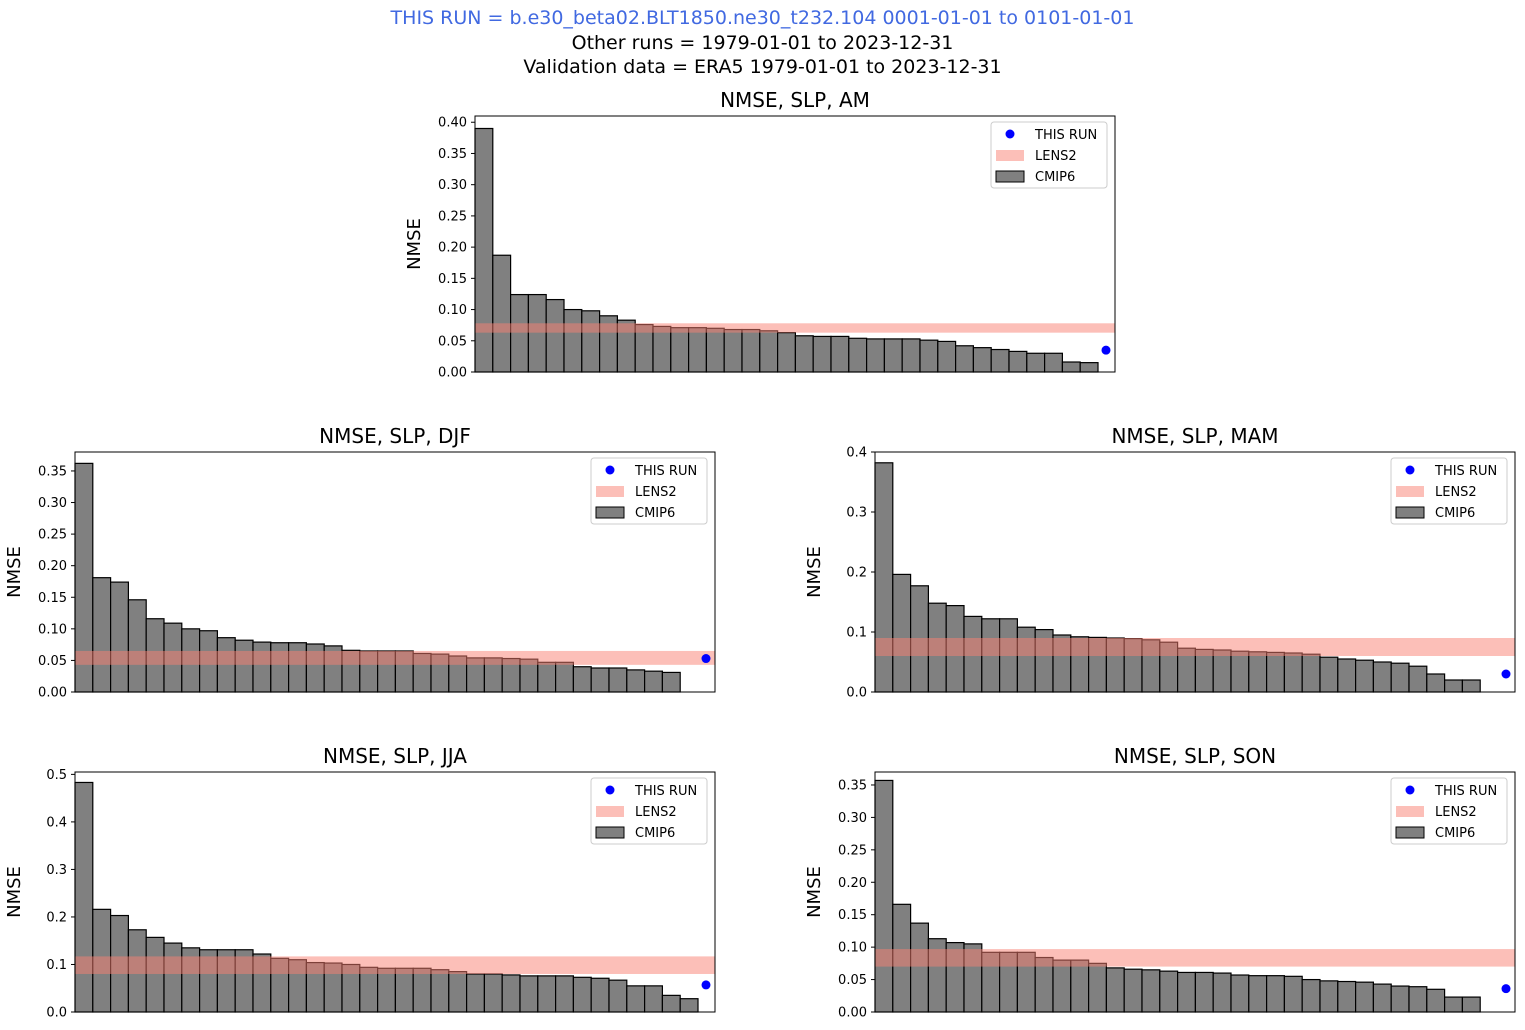  I want to click on y-tick-label: 0.25, so click(852, 850).